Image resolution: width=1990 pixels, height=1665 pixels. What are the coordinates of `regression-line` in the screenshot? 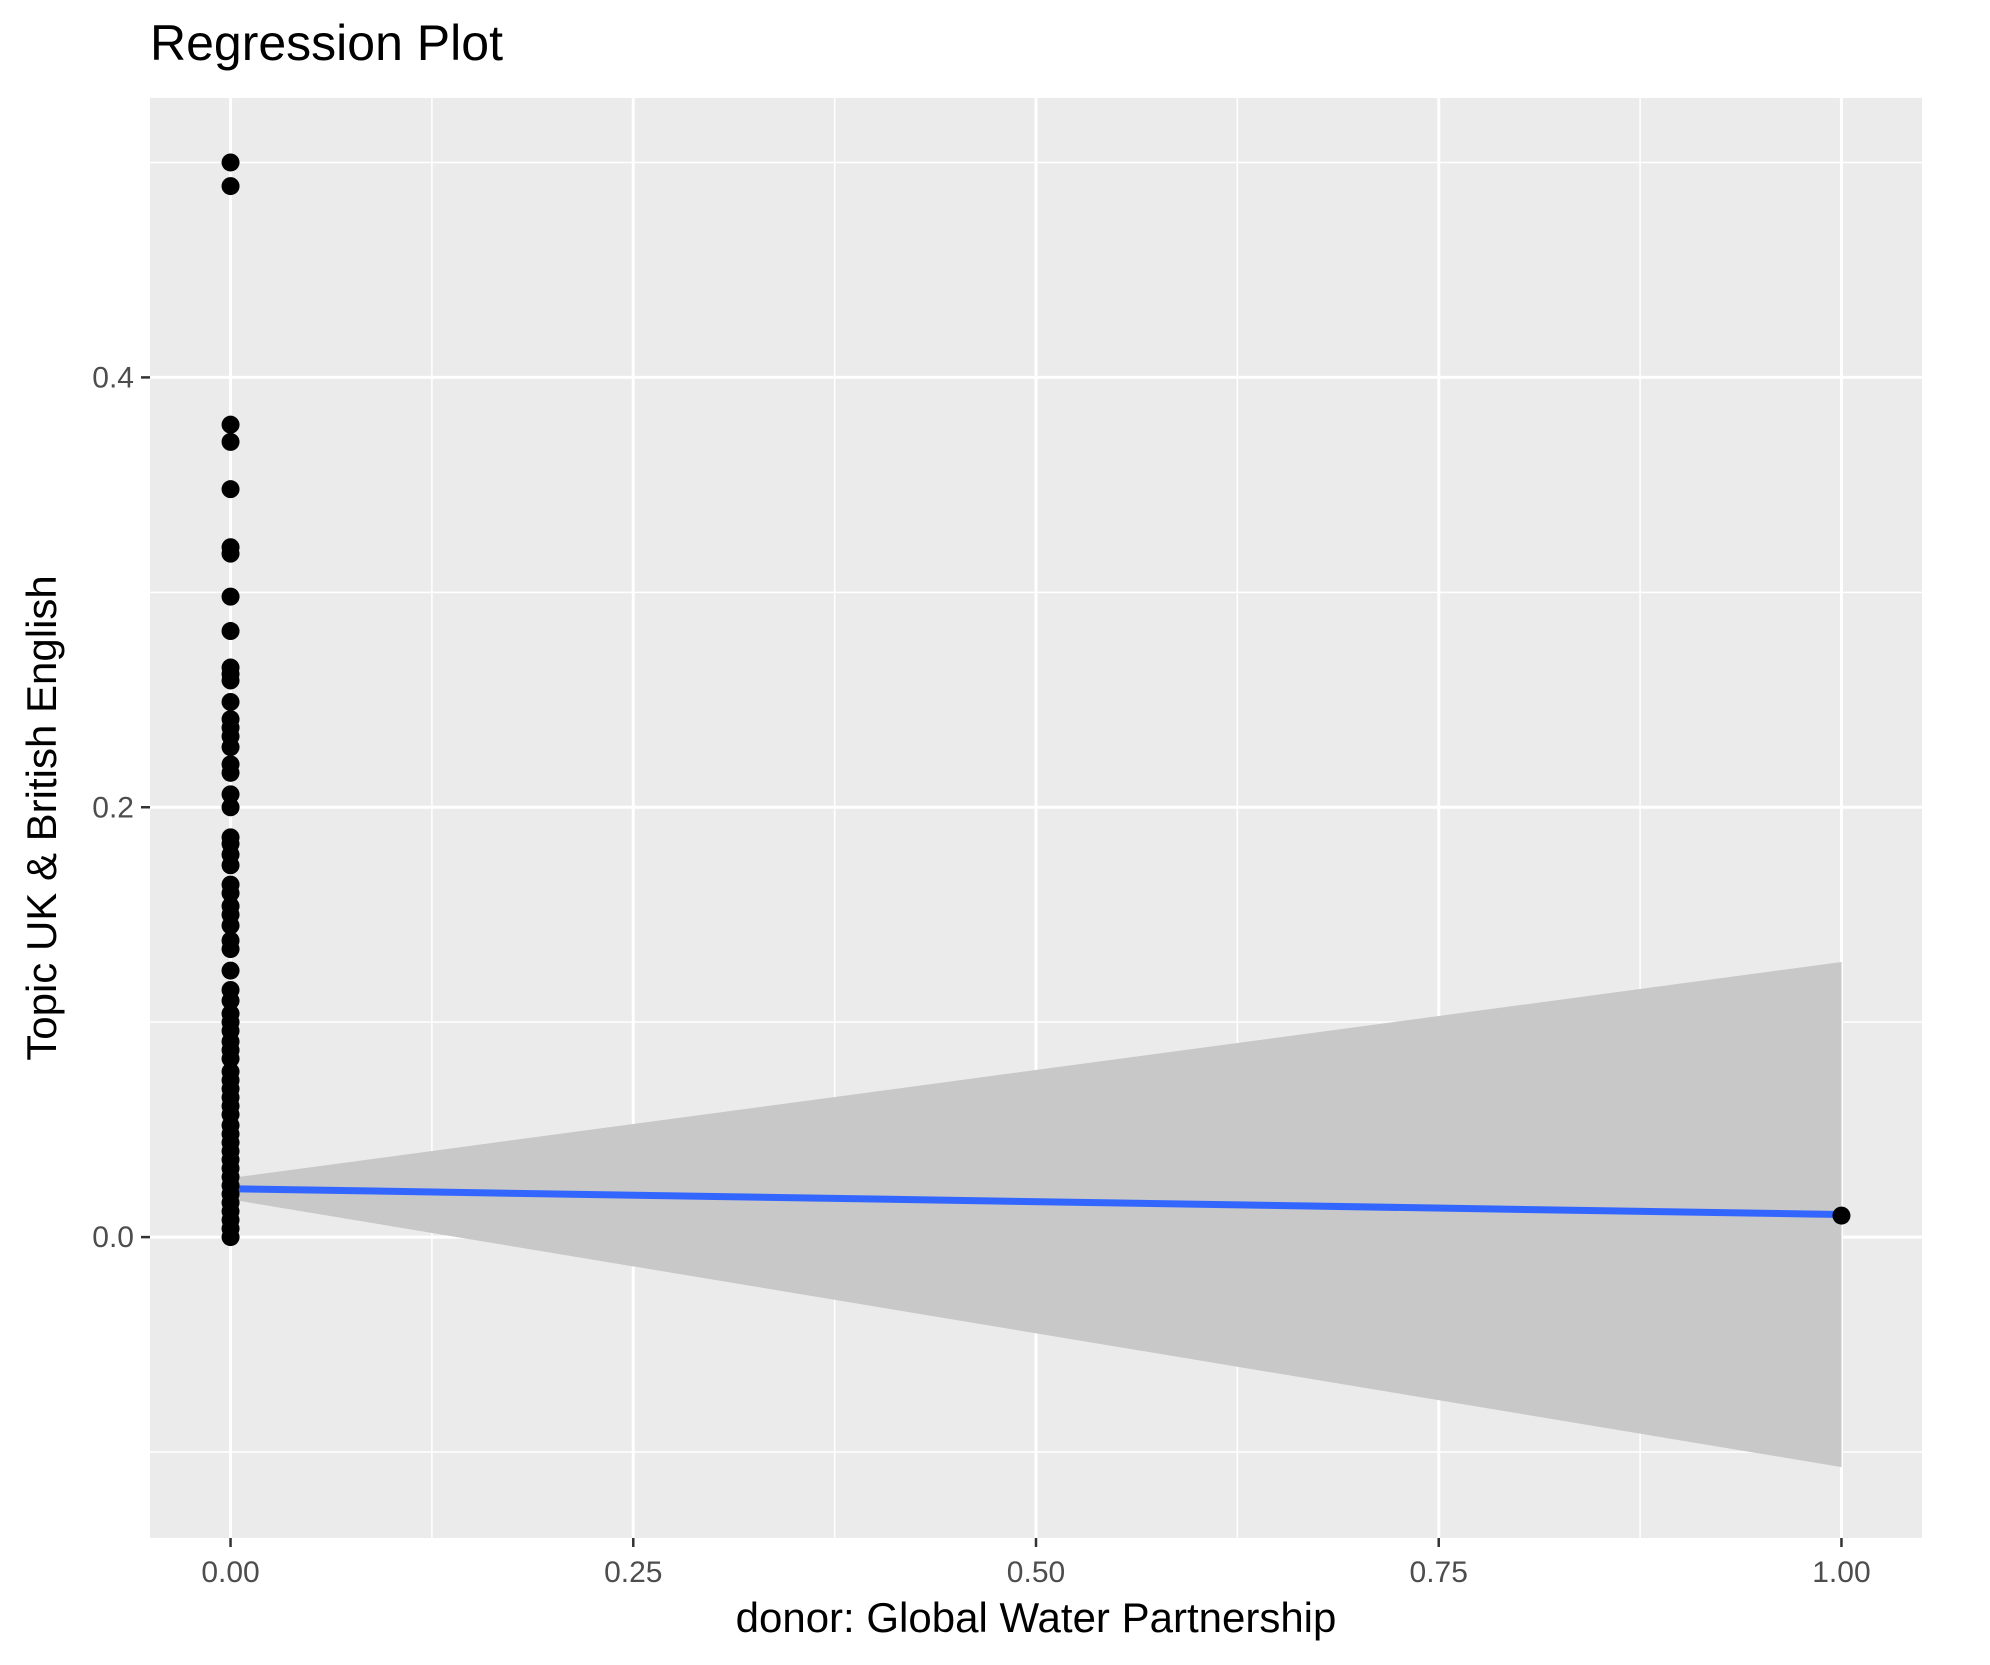 It's located at (1036, 1202).